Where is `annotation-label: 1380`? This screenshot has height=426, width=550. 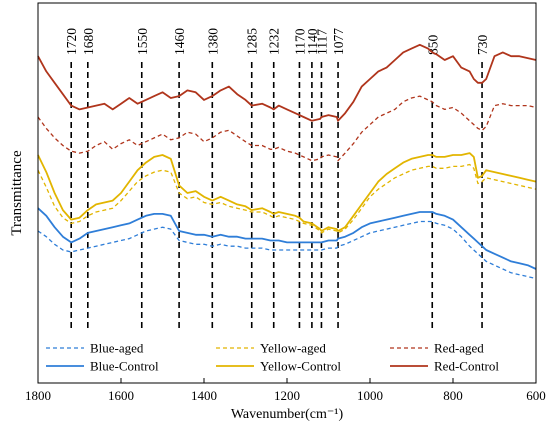
annotation-label: 1380 is located at coordinates (212, 41).